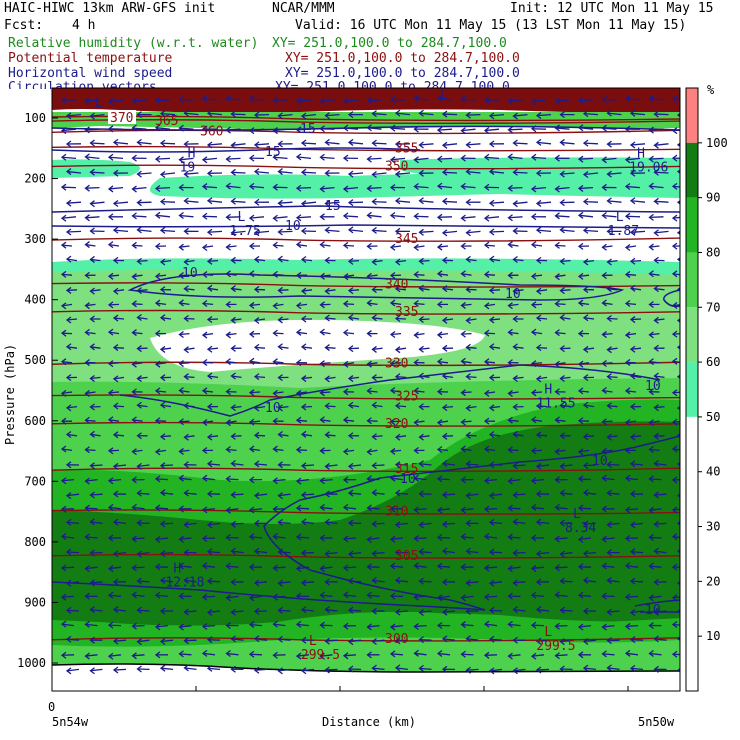 This screenshot has height=740, width=740. Describe the element at coordinates (70, 722) in the screenshot. I see `x-left-label: 5n54w` at that location.